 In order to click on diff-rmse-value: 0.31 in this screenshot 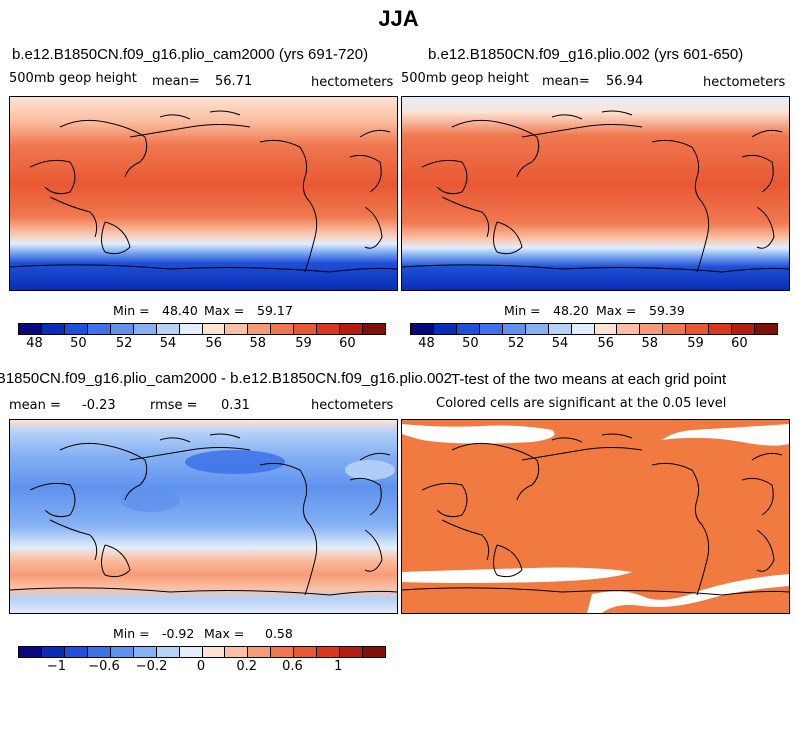, I will do `click(235, 405)`.